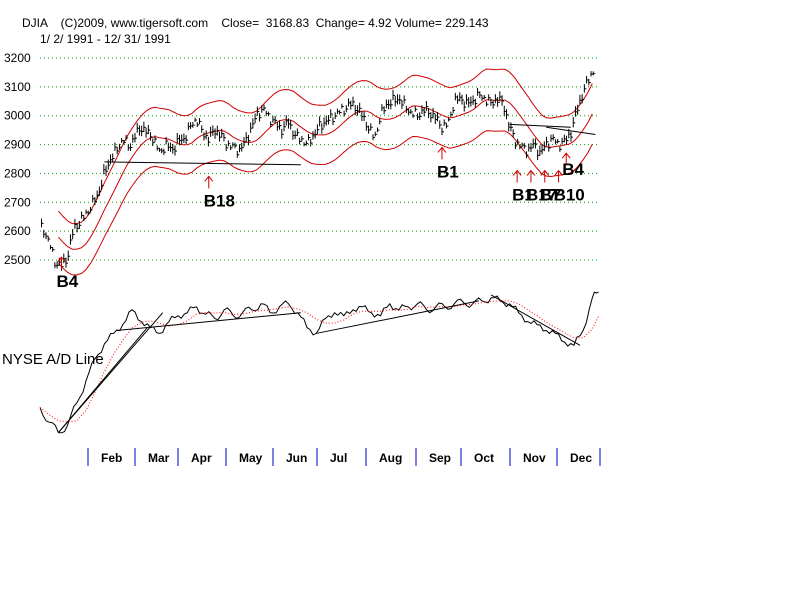 This screenshot has width=800, height=600. I want to click on signal-label: B10, so click(569, 195).